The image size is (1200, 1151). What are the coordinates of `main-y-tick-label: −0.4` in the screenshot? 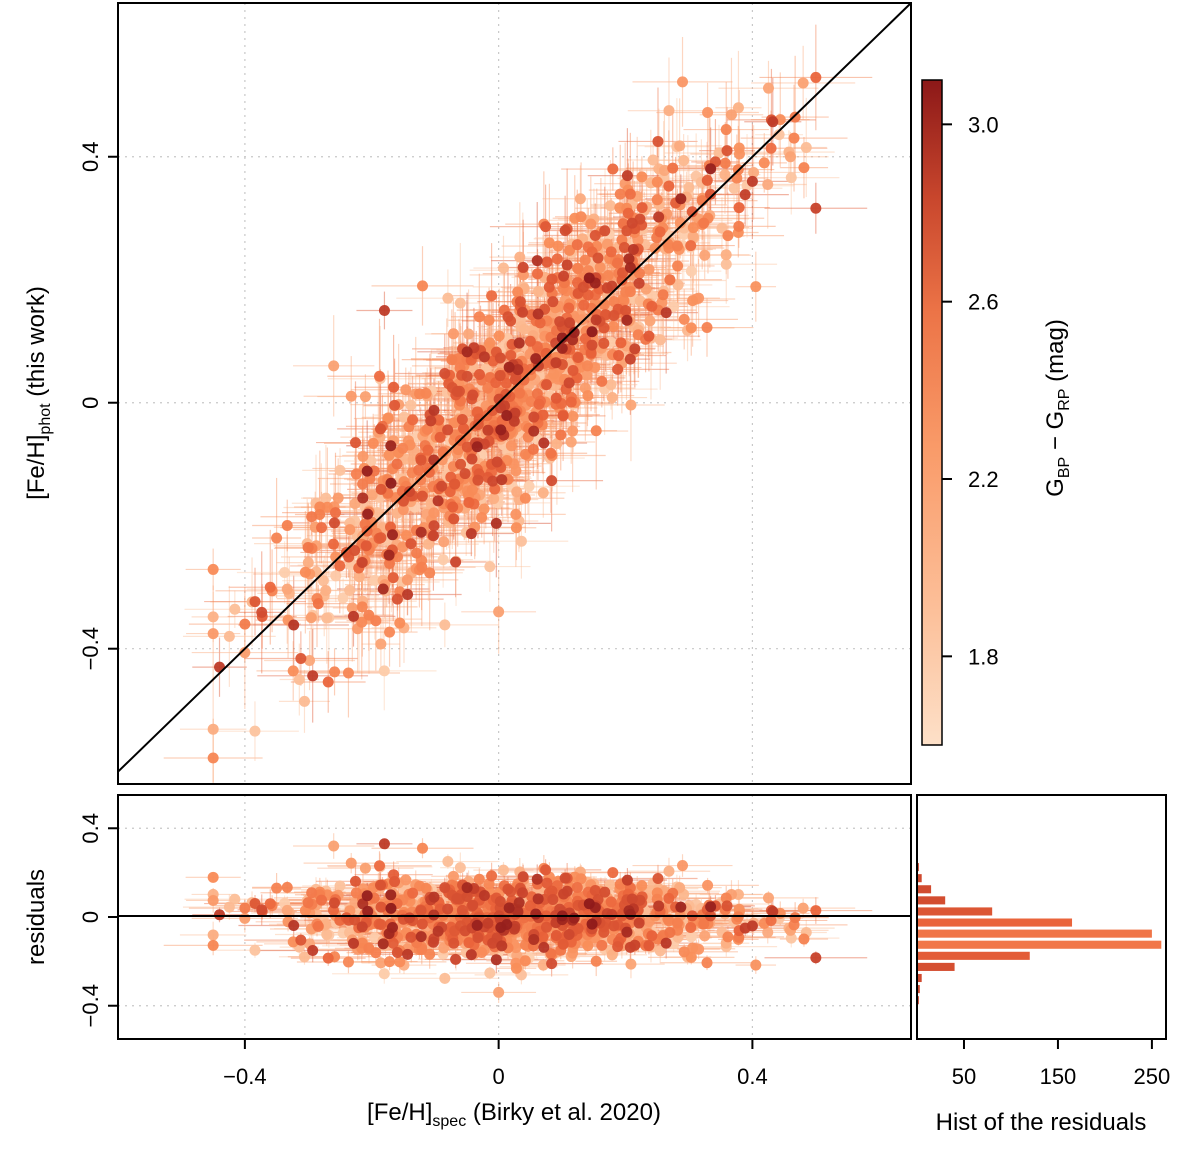 It's located at (90, 648).